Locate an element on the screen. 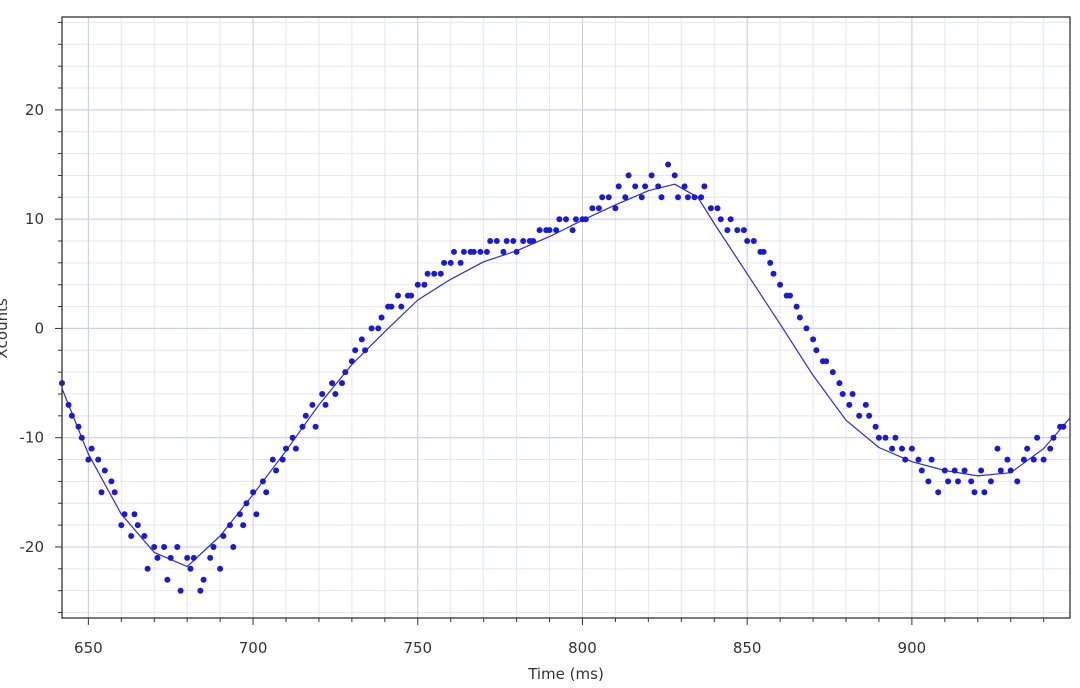 This screenshot has width=1080, height=688. x-tick-label: 750 is located at coordinates (417, 648).